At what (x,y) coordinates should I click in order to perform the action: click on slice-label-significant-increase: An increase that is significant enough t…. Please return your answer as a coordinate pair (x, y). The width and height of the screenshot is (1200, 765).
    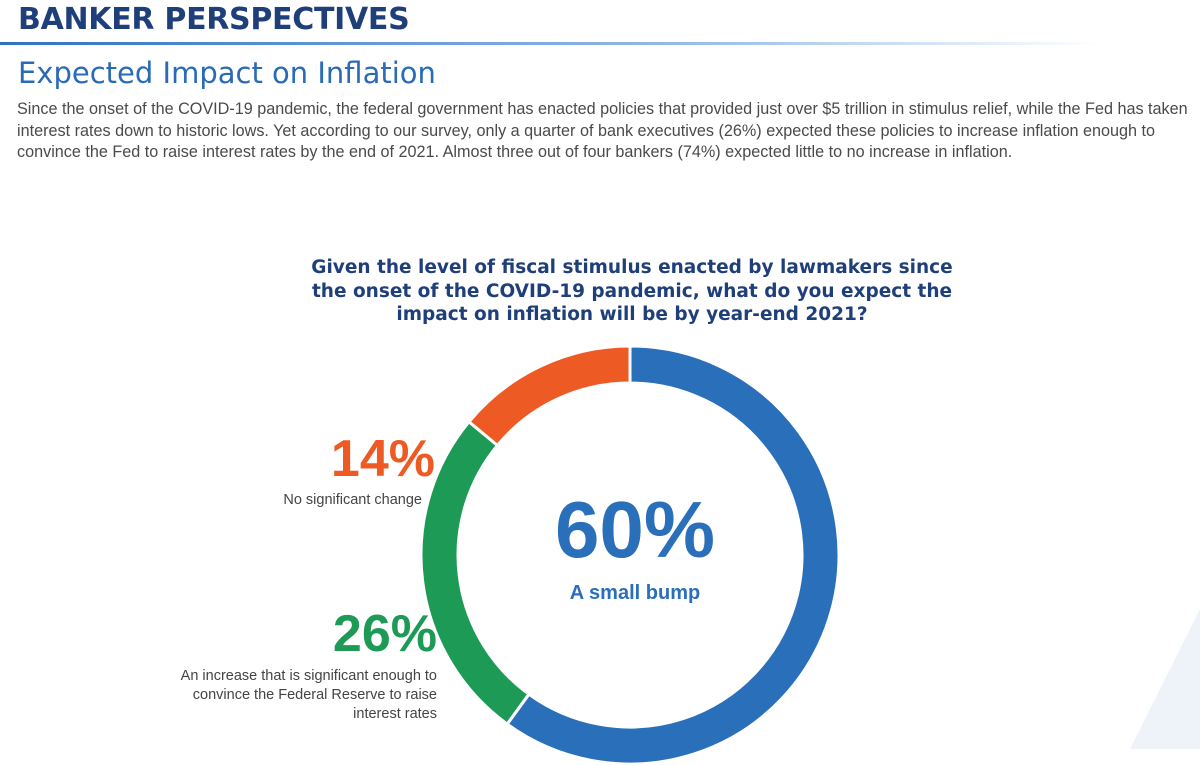
    Looking at the image, I should click on (308, 695).